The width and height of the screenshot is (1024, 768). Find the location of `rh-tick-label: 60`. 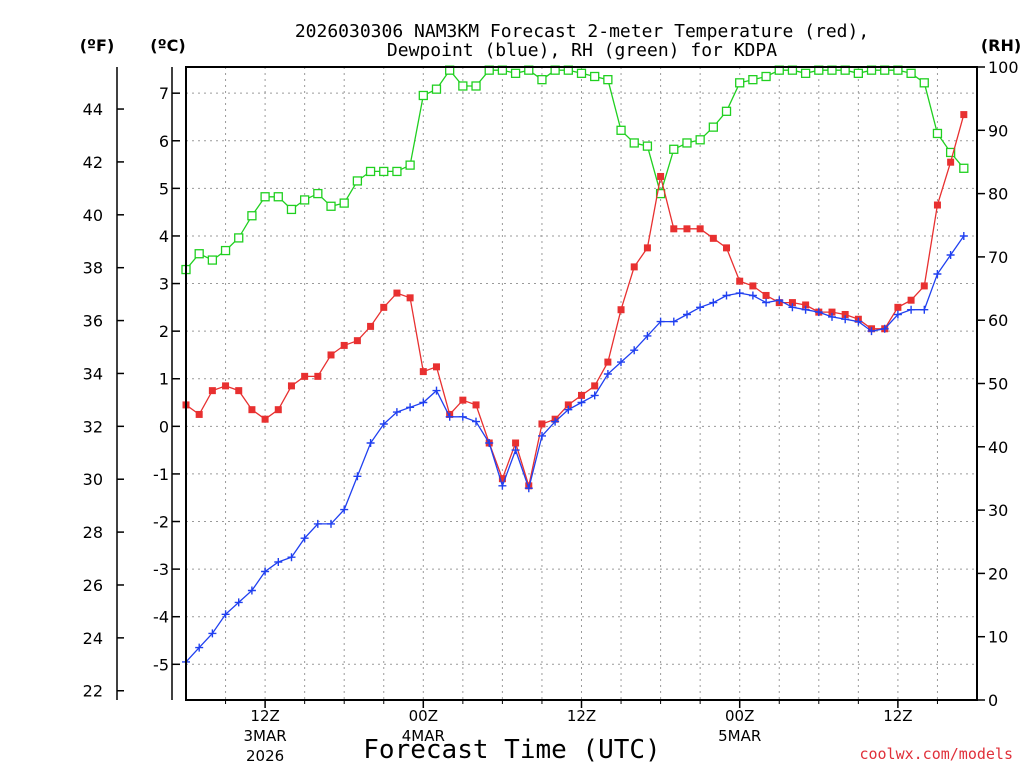

rh-tick-label: 60 is located at coordinates (998, 320).